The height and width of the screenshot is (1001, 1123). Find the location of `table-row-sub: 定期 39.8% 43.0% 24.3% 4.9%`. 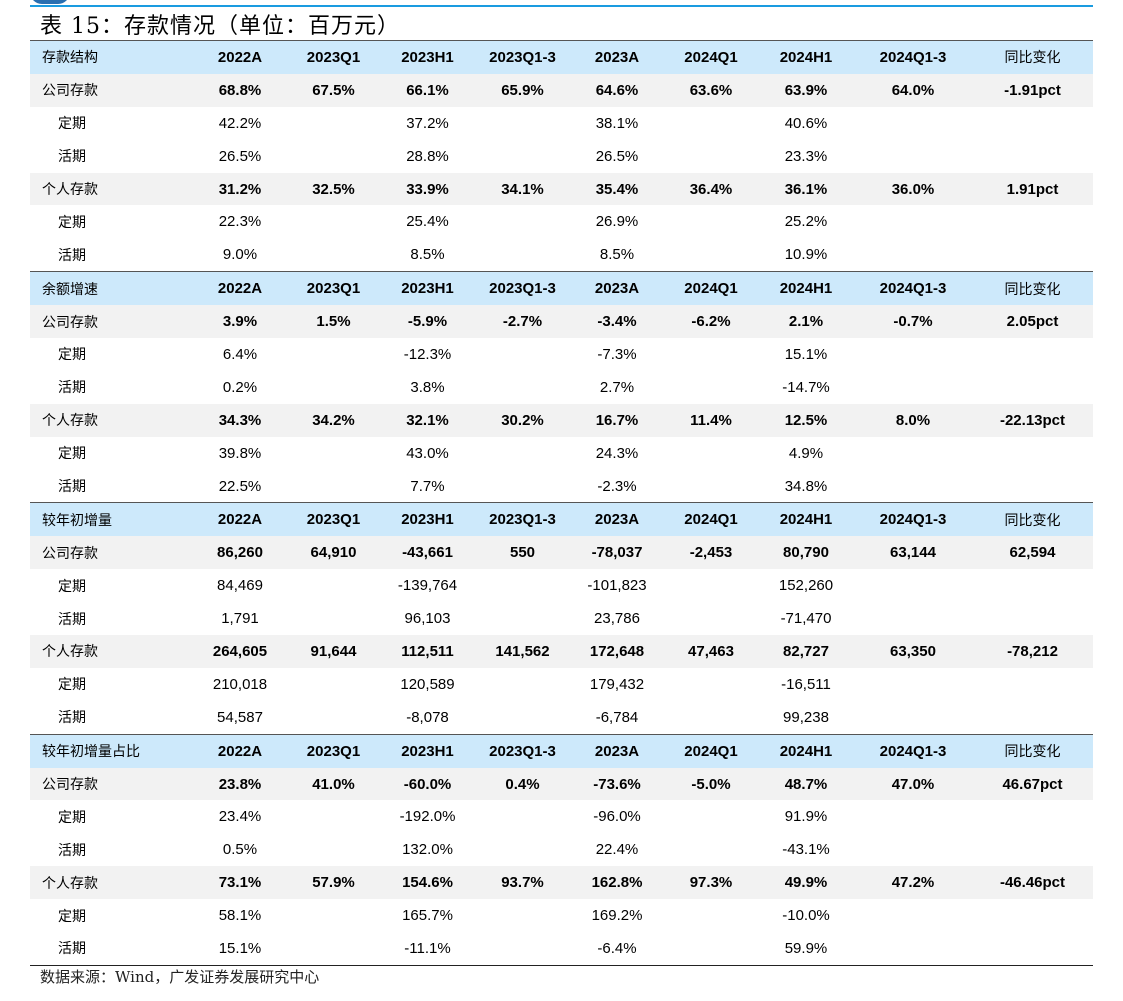

table-row-sub: 定期 39.8% 43.0% 24.3% 4.9% is located at coordinates (561, 453).